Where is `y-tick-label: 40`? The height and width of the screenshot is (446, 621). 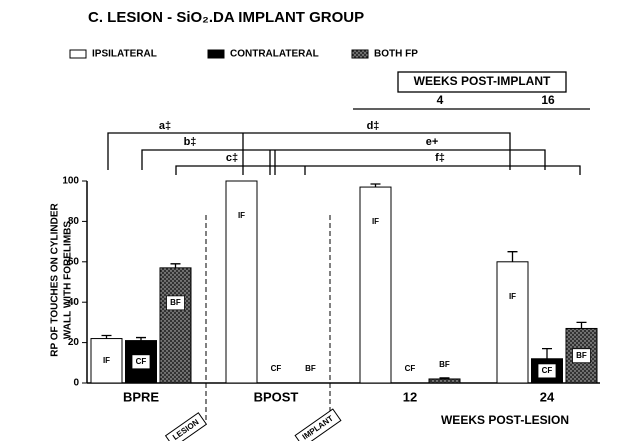 y-tick-label: 40 is located at coordinates (74, 302).